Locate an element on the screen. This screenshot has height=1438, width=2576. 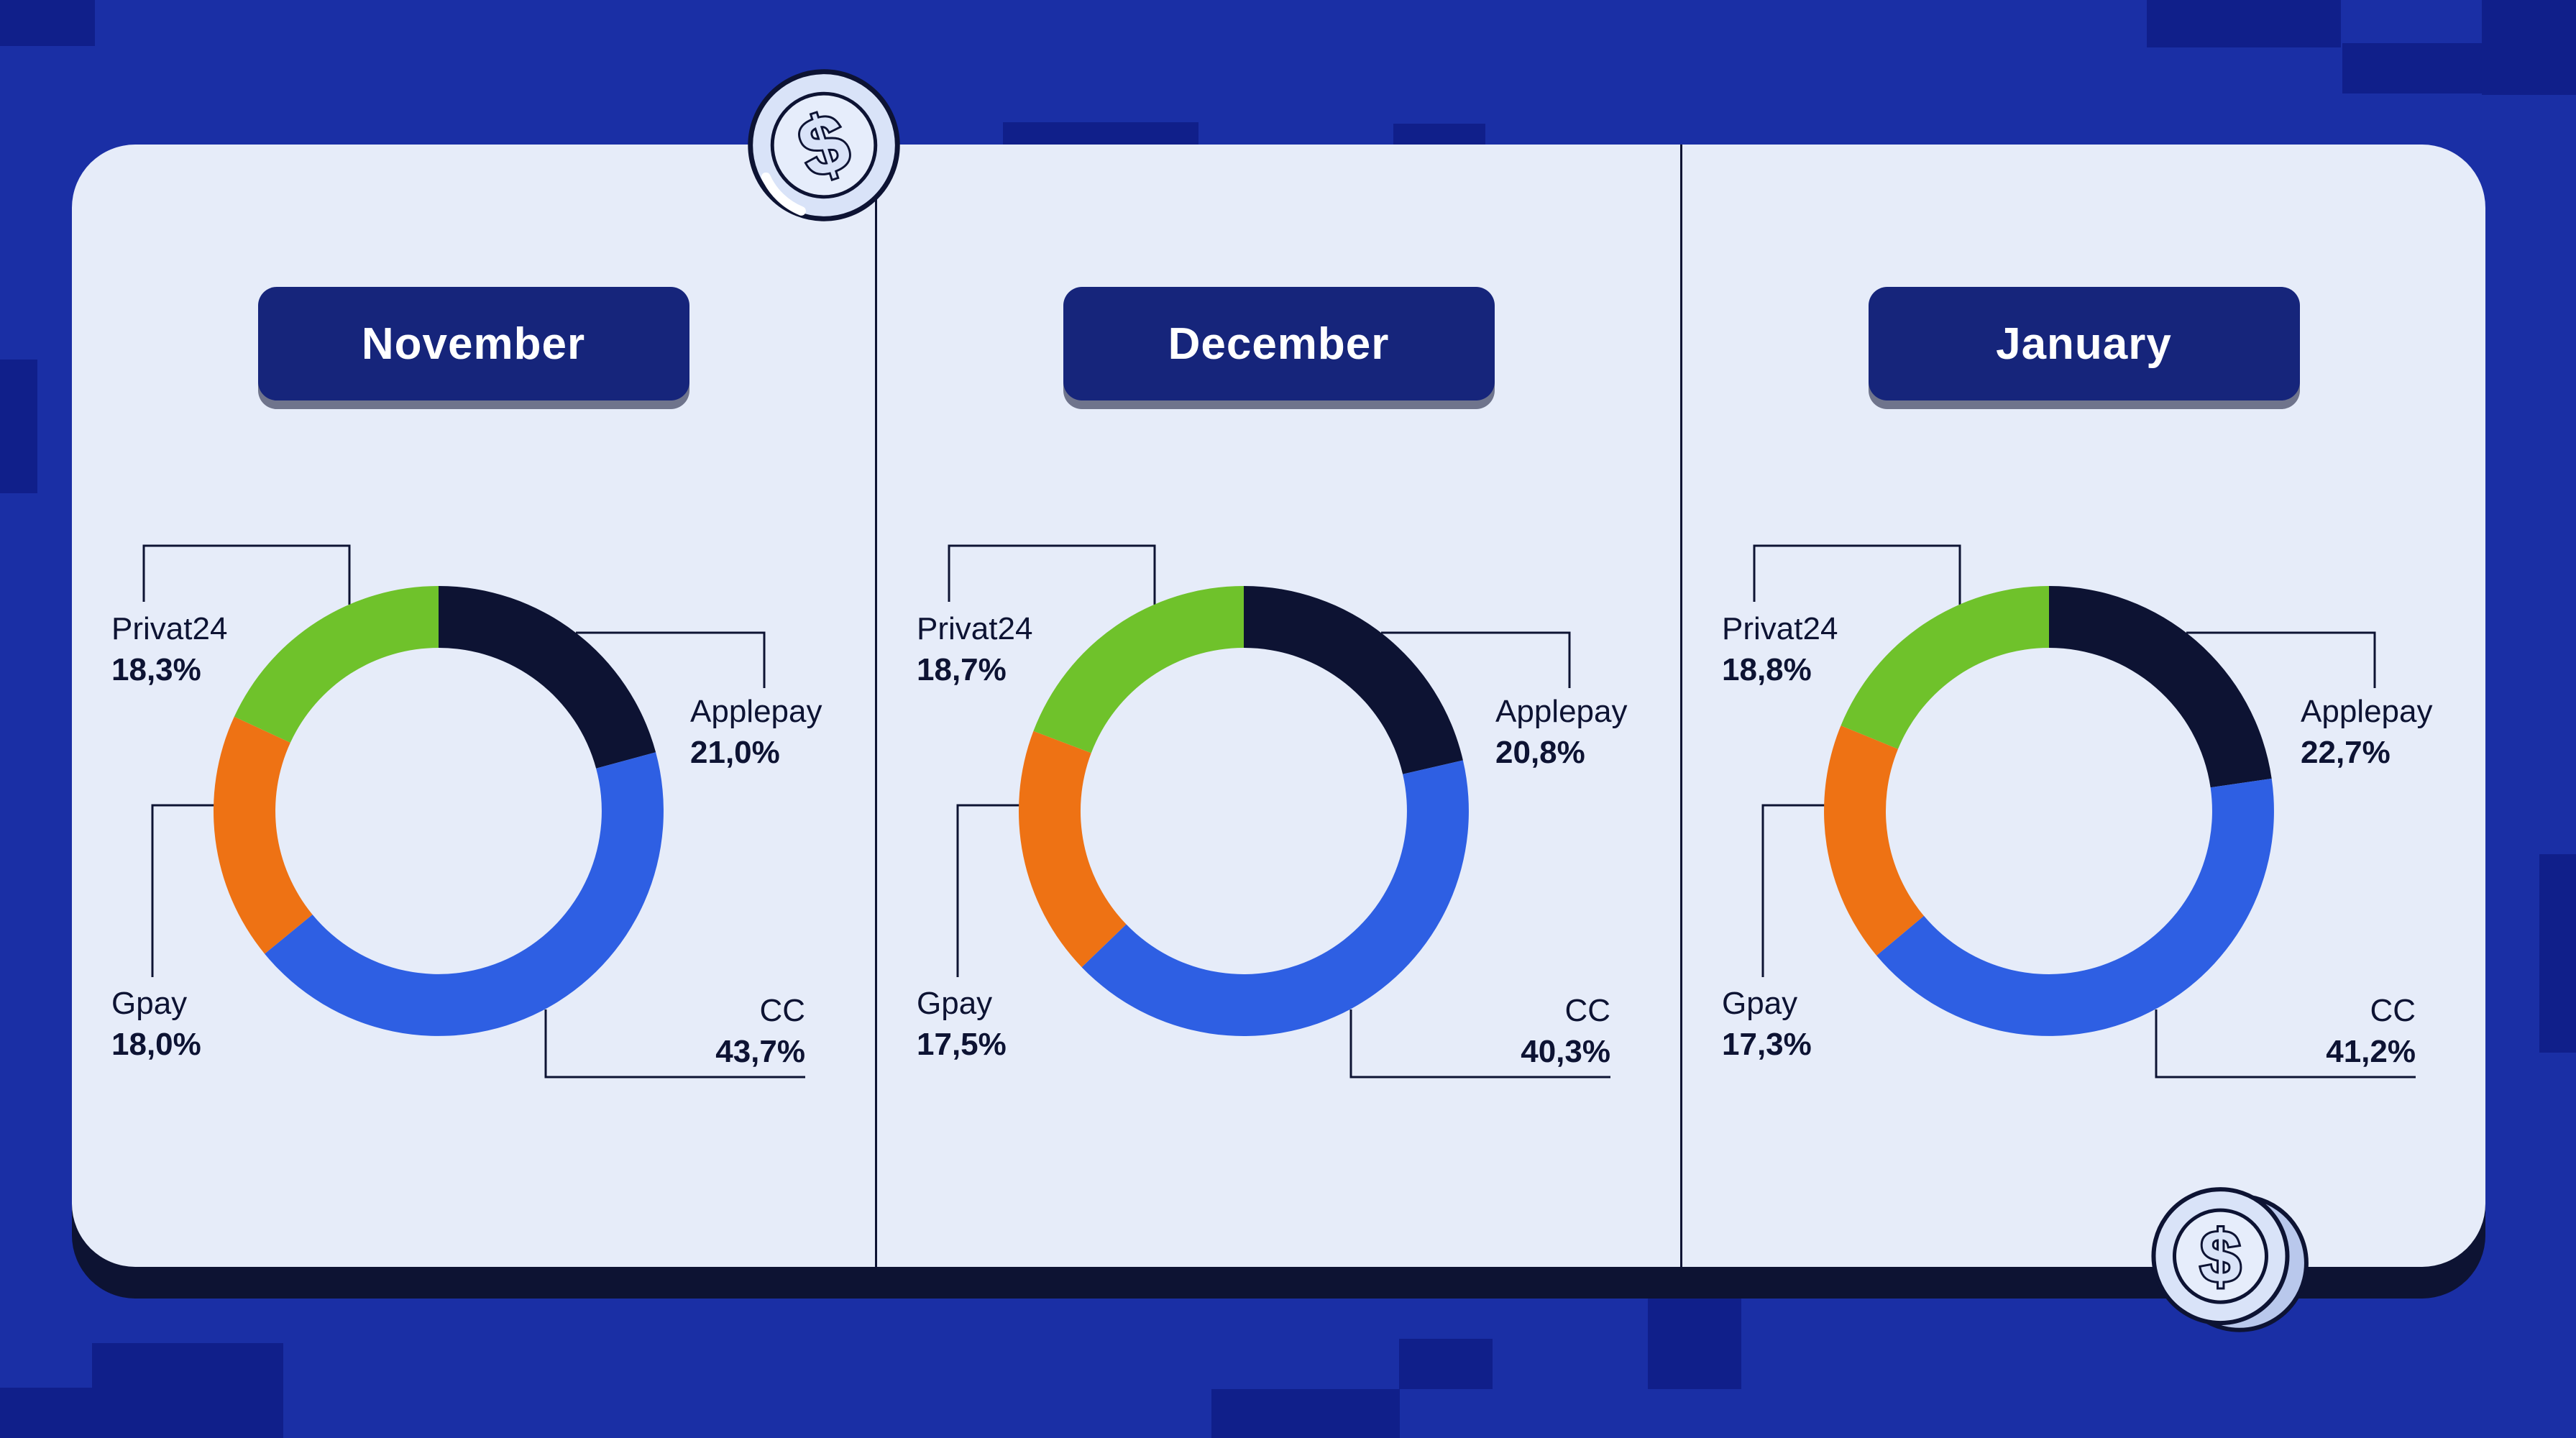
coin-highlight is located at coordinates (783, 194).